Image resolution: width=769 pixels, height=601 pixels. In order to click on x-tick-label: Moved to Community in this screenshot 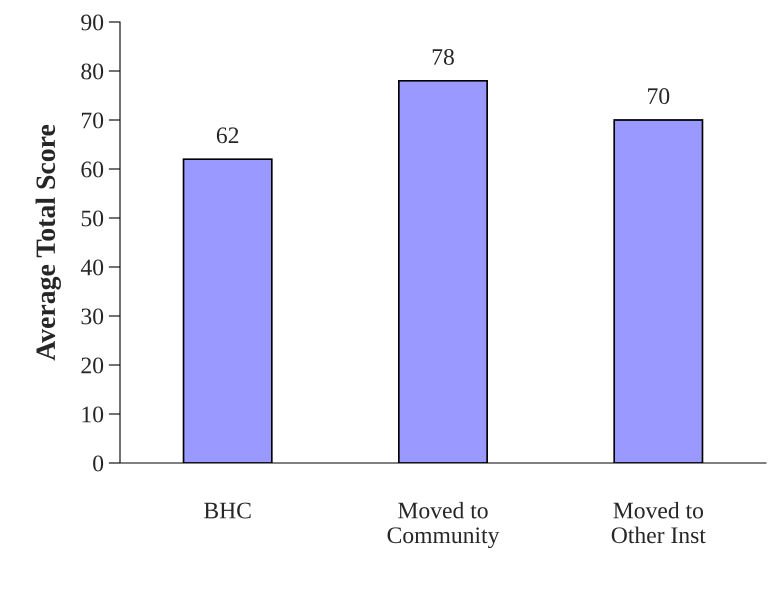, I will do `click(444, 525)`.